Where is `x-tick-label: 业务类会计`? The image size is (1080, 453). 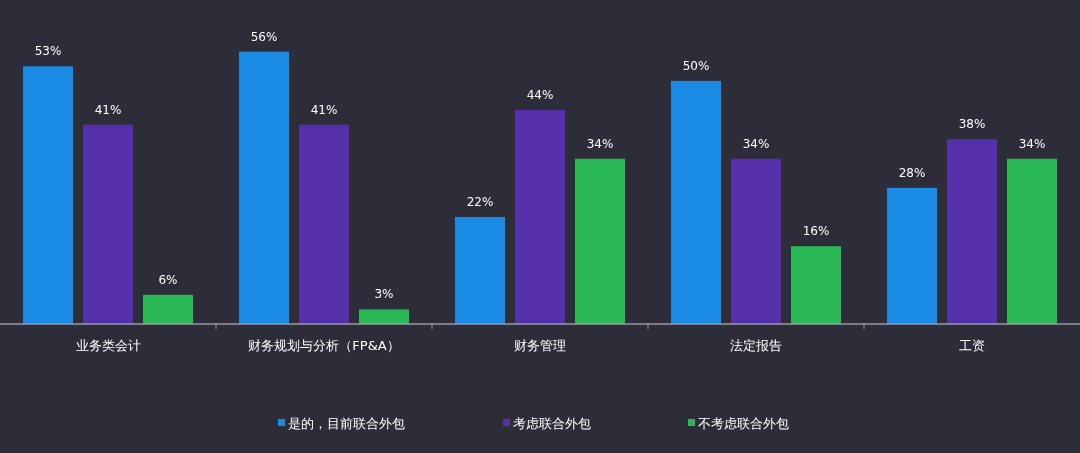
x-tick-label: 业务类会计 is located at coordinates (108, 345).